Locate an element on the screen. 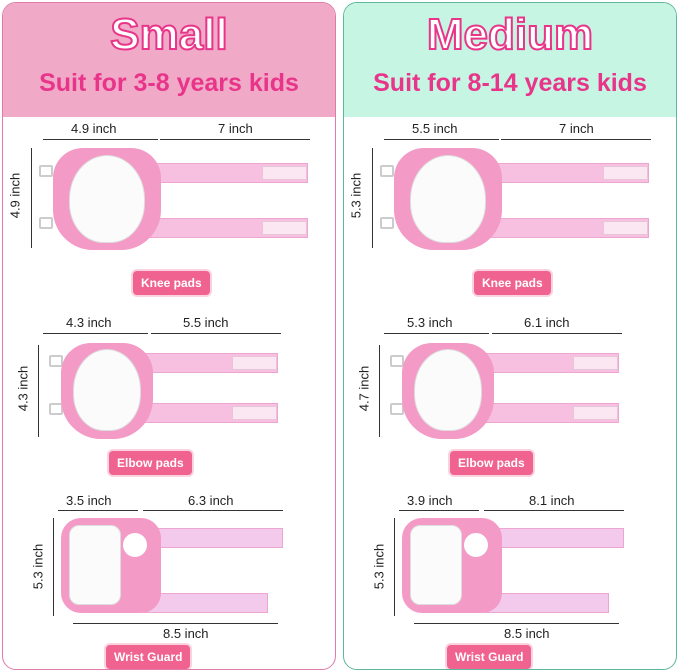 This screenshot has width=679, height=672. size-header: Medium Suit for 8-14 years kids is located at coordinates (510, 60).